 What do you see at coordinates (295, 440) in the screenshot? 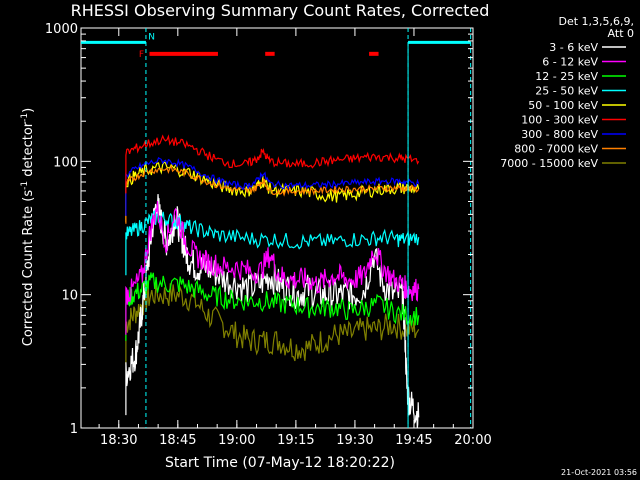
I see `x-tick-label: 19:15` at bounding box center [295, 440].